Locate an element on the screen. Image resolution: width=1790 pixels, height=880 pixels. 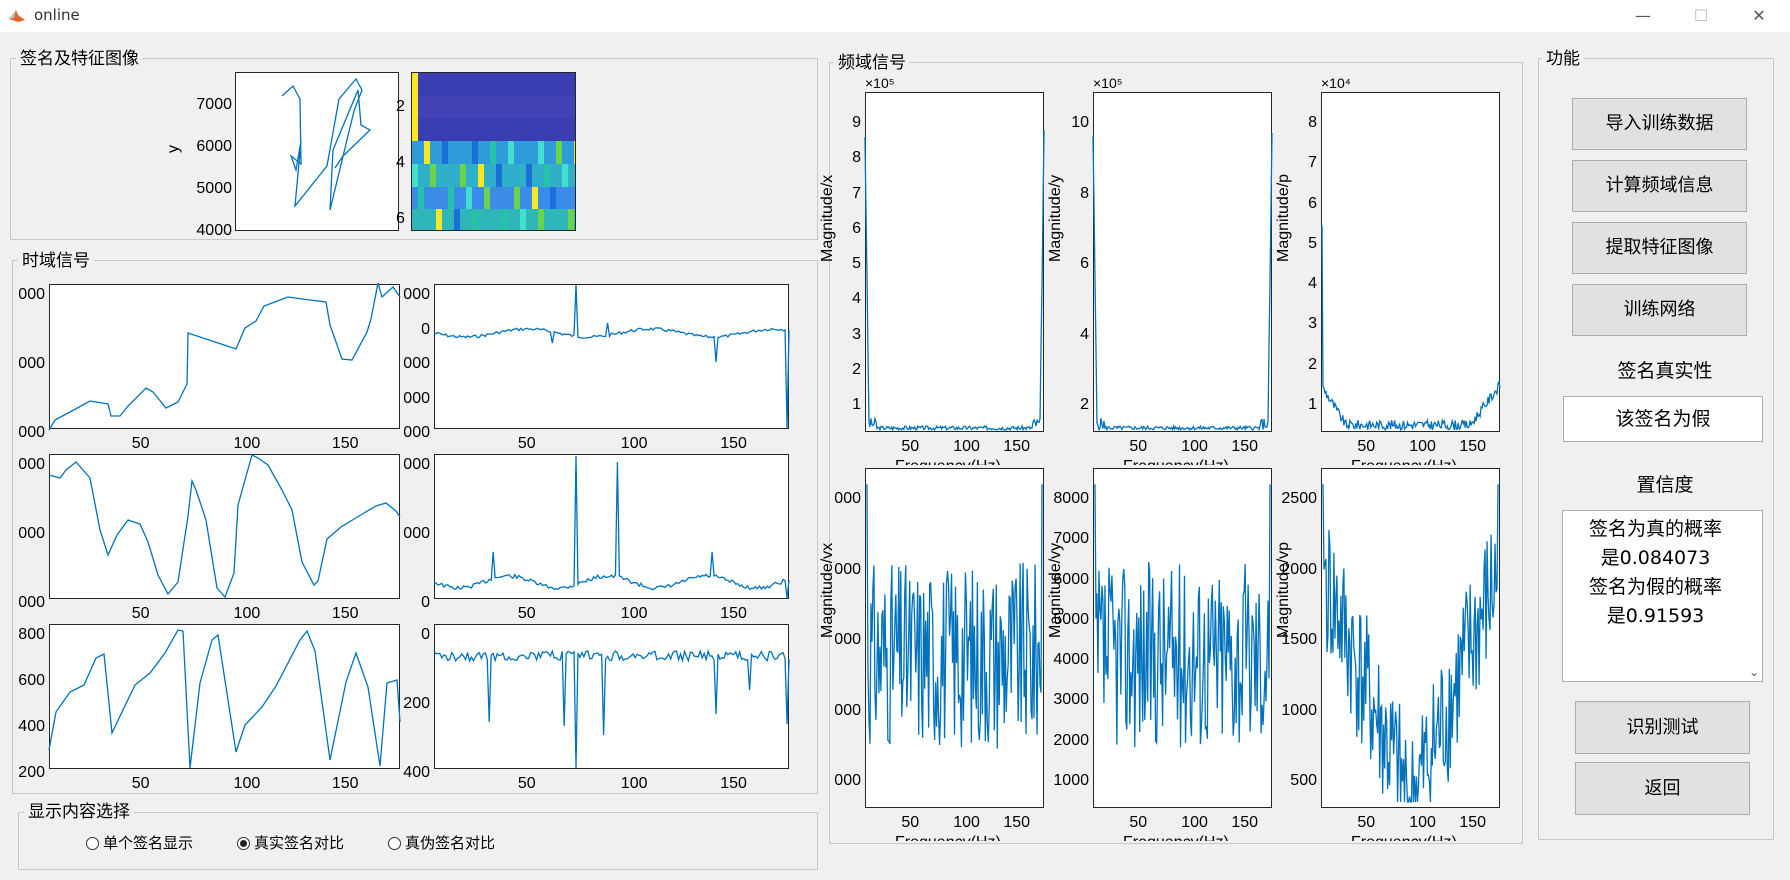
tick-label: 7 is located at coordinates (856, 193).